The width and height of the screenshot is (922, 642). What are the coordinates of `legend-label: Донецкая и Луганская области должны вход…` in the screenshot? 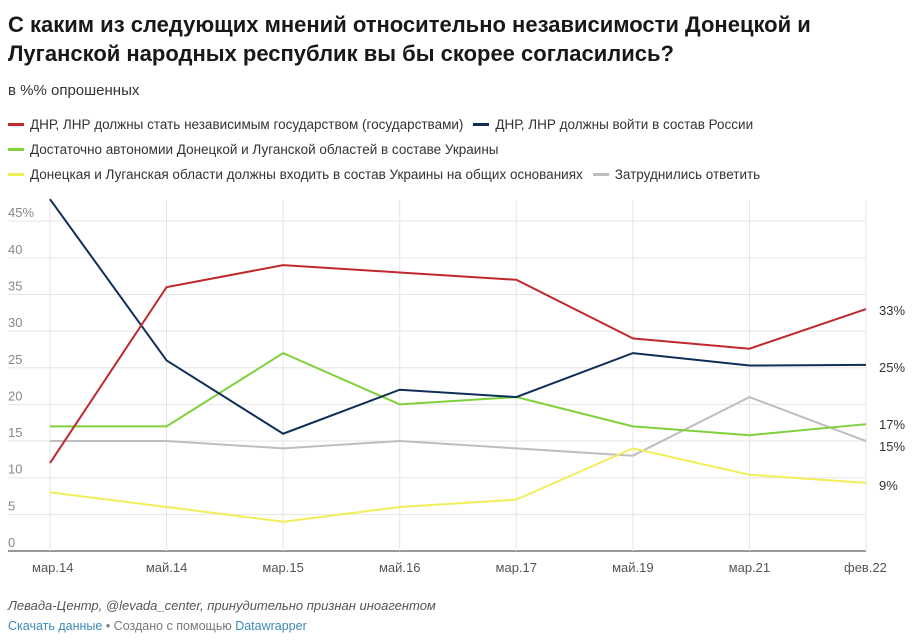 It's located at (306, 174).